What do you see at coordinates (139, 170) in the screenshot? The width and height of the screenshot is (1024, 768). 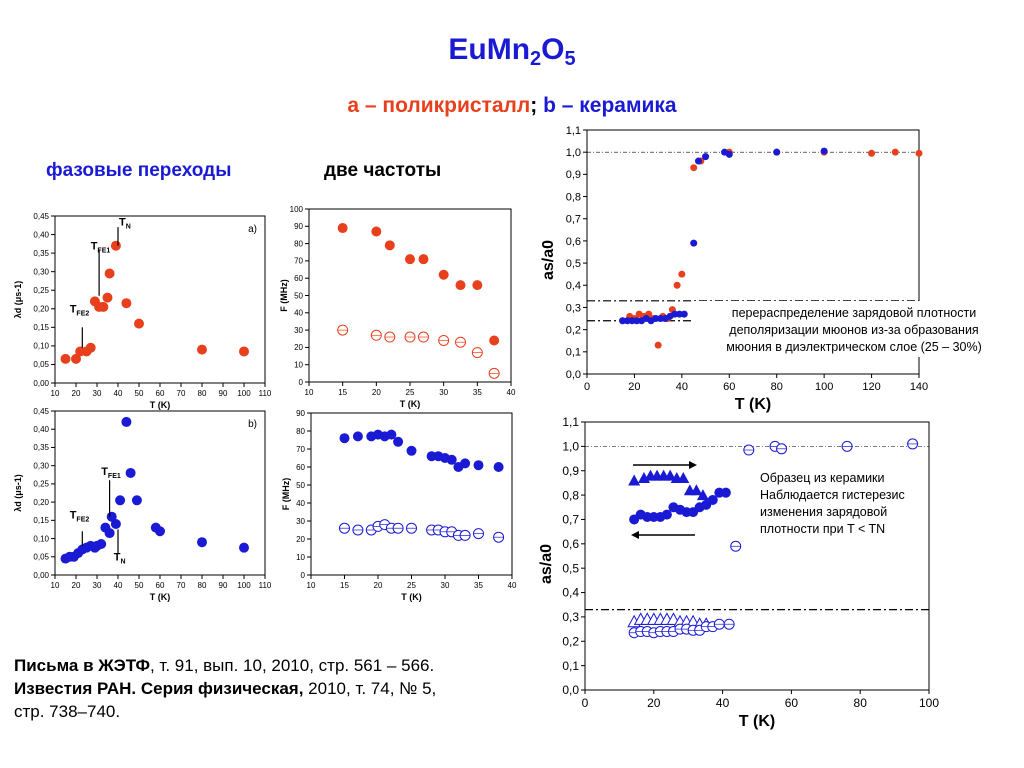 I see `heading-phase-transitions: фазовые переходы` at bounding box center [139, 170].